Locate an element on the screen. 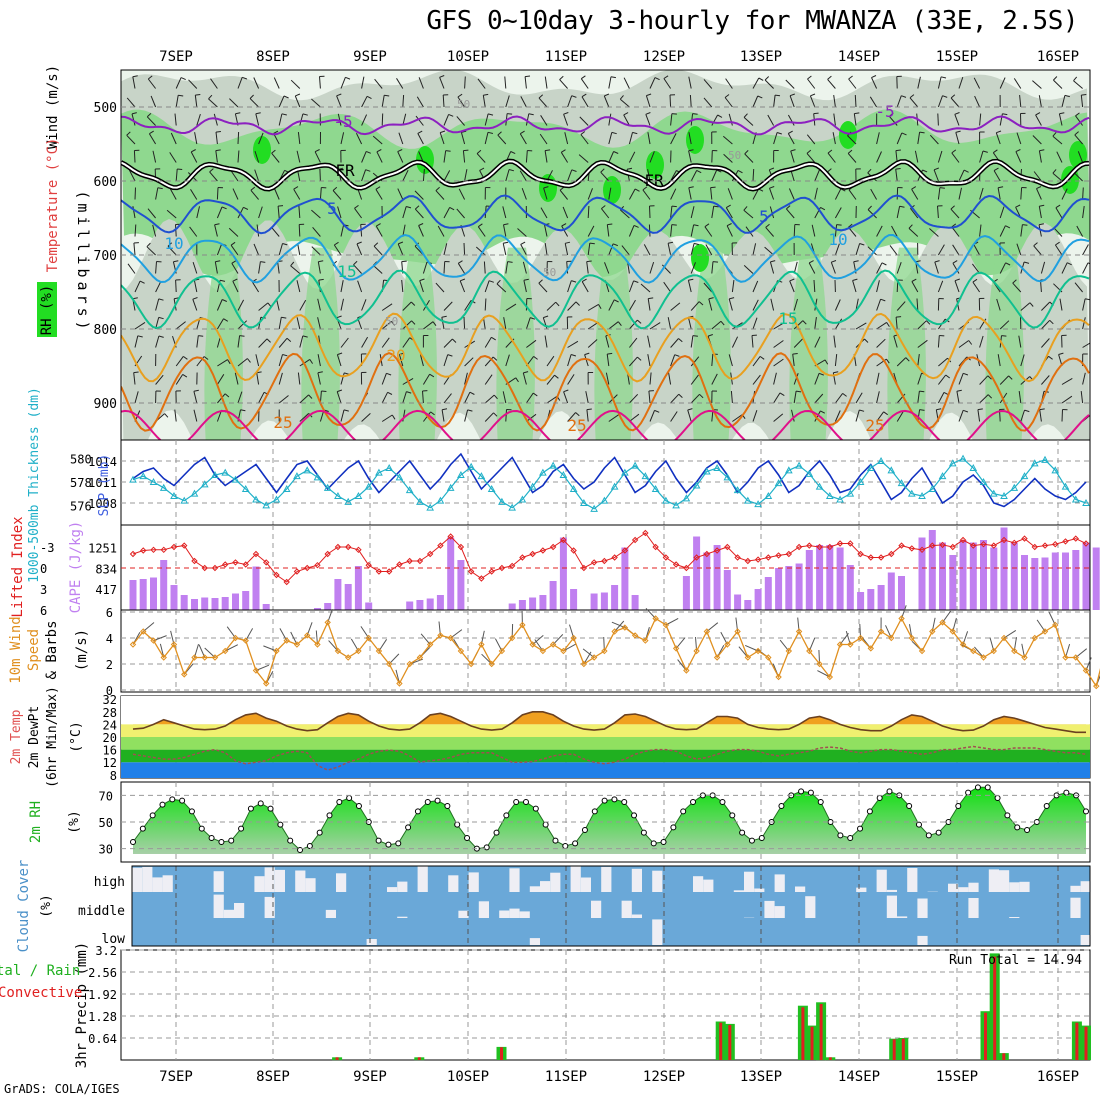 Image resolution: width=1100 pixels, height=1100 pixels. isotherm-label: 25 is located at coordinates (576, 425).